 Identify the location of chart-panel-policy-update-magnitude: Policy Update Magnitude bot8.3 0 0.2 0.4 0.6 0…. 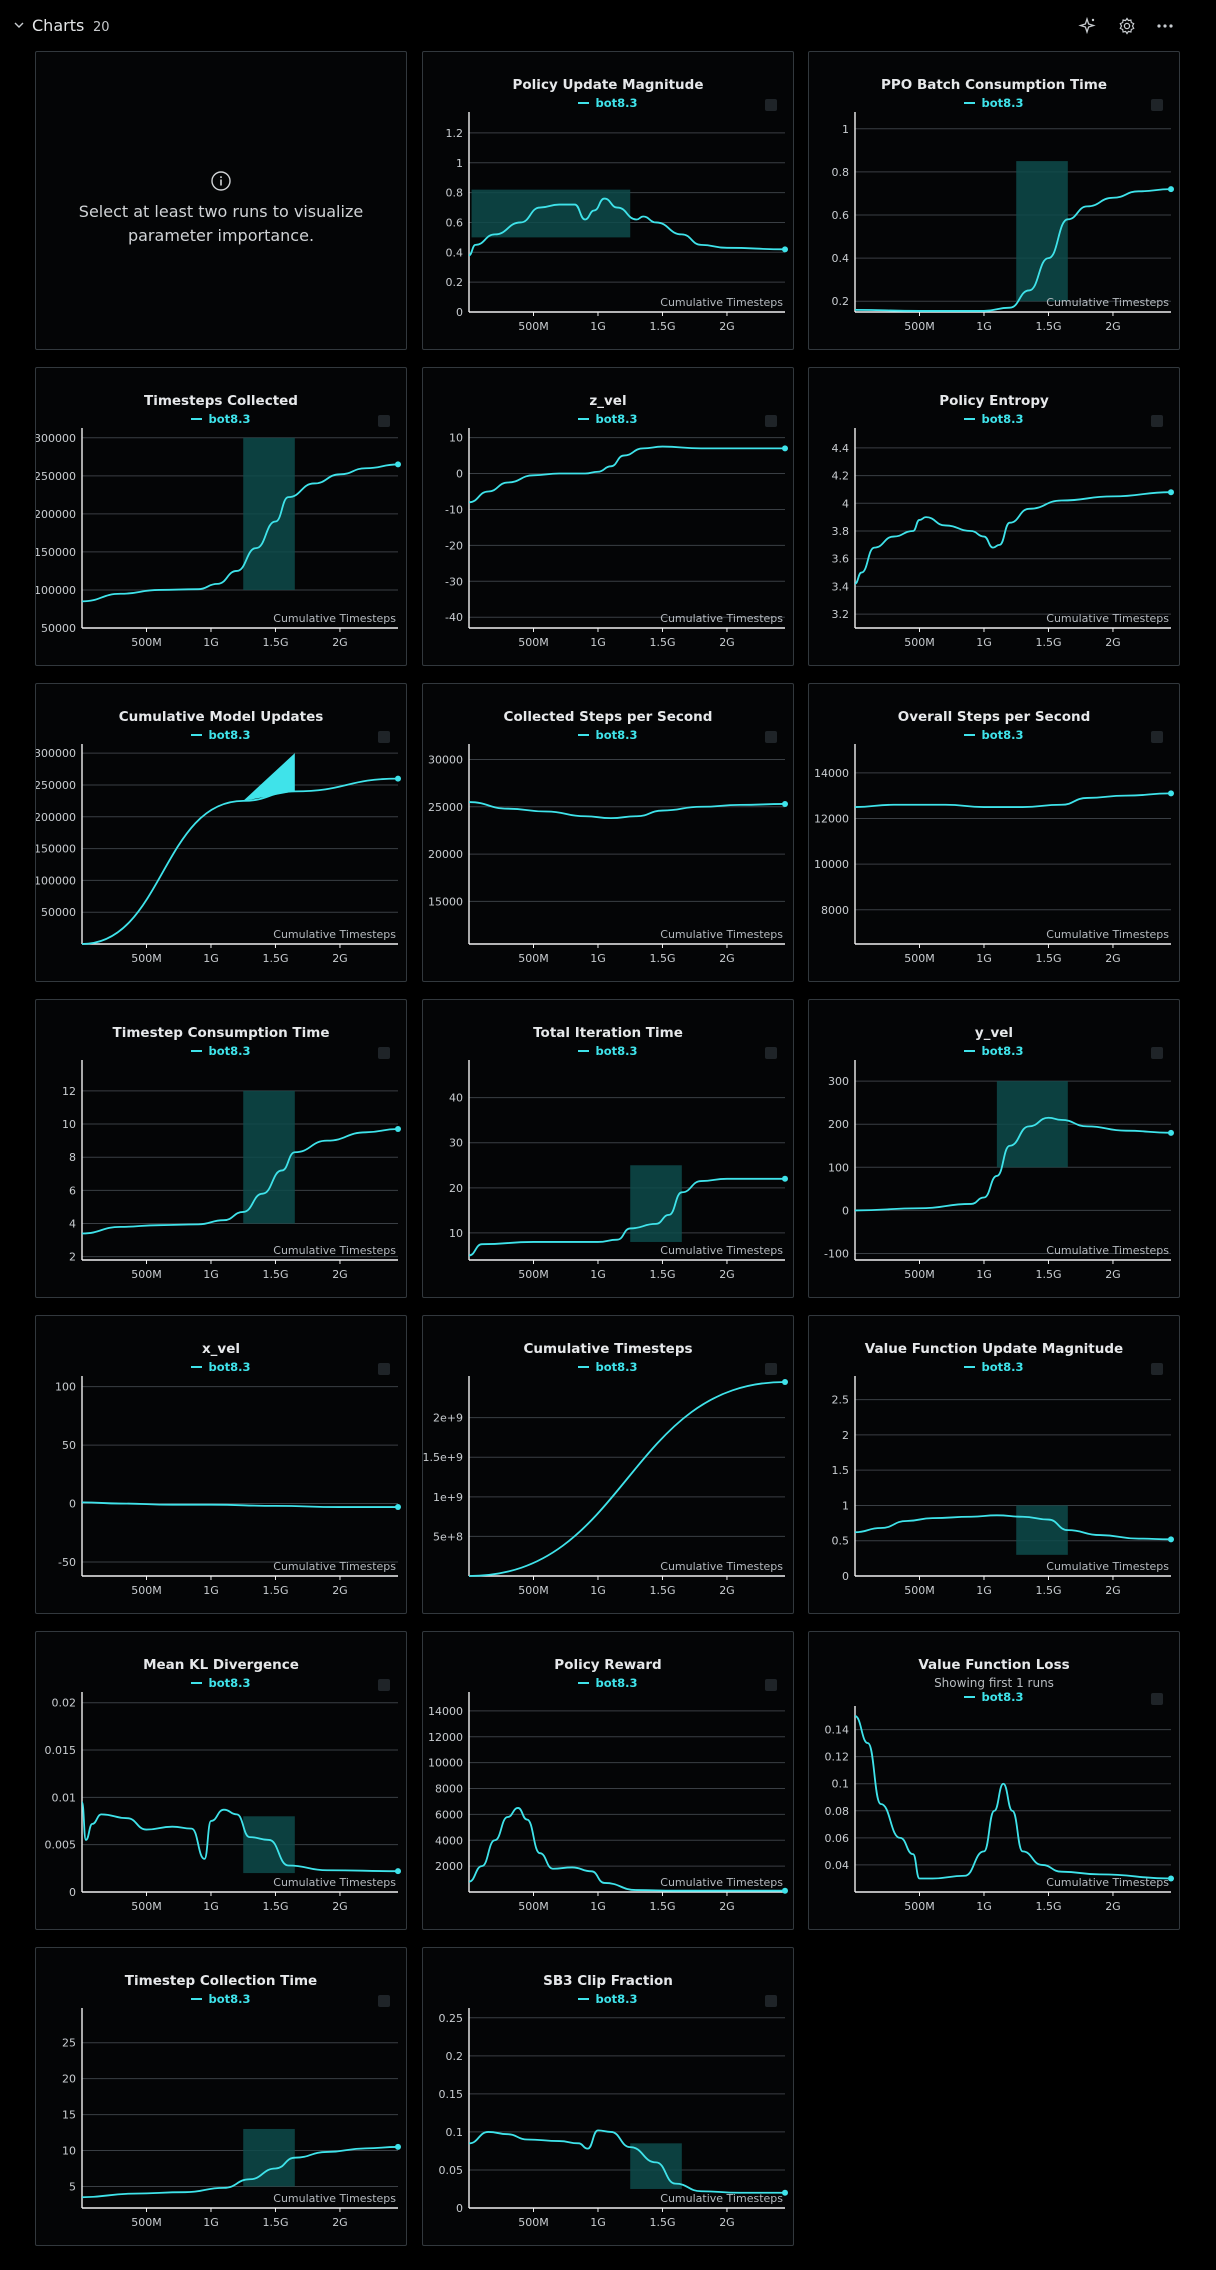
(608, 200).